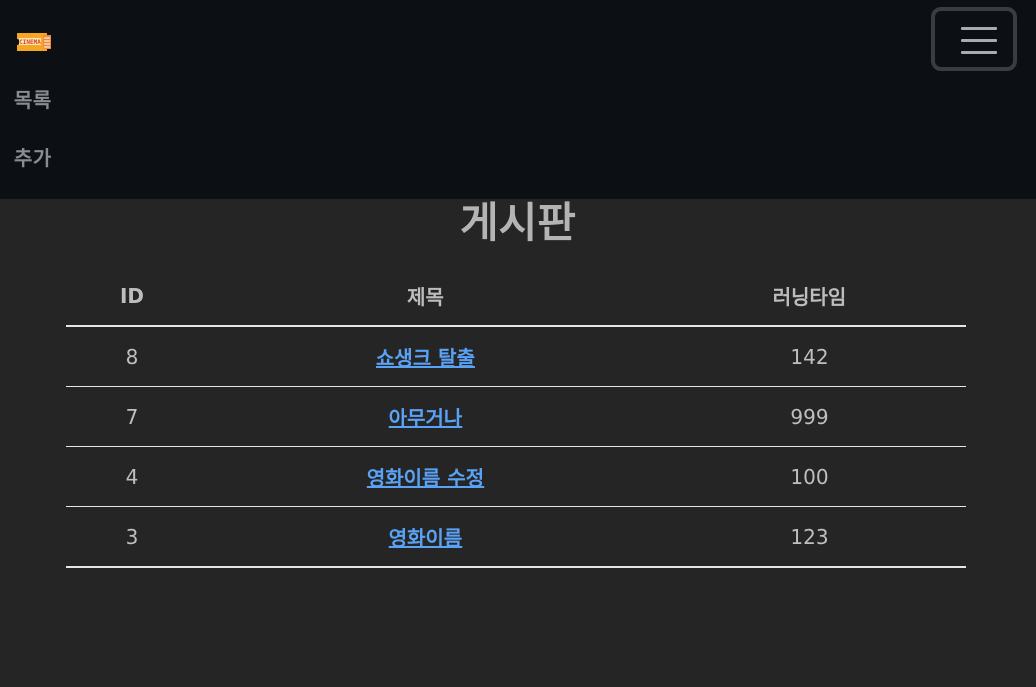 Image resolution: width=1036 pixels, height=687 pixels. Describe the element at coordinates (809, 537) in the screenshot. I see `cell-runtime: 123` at that location.